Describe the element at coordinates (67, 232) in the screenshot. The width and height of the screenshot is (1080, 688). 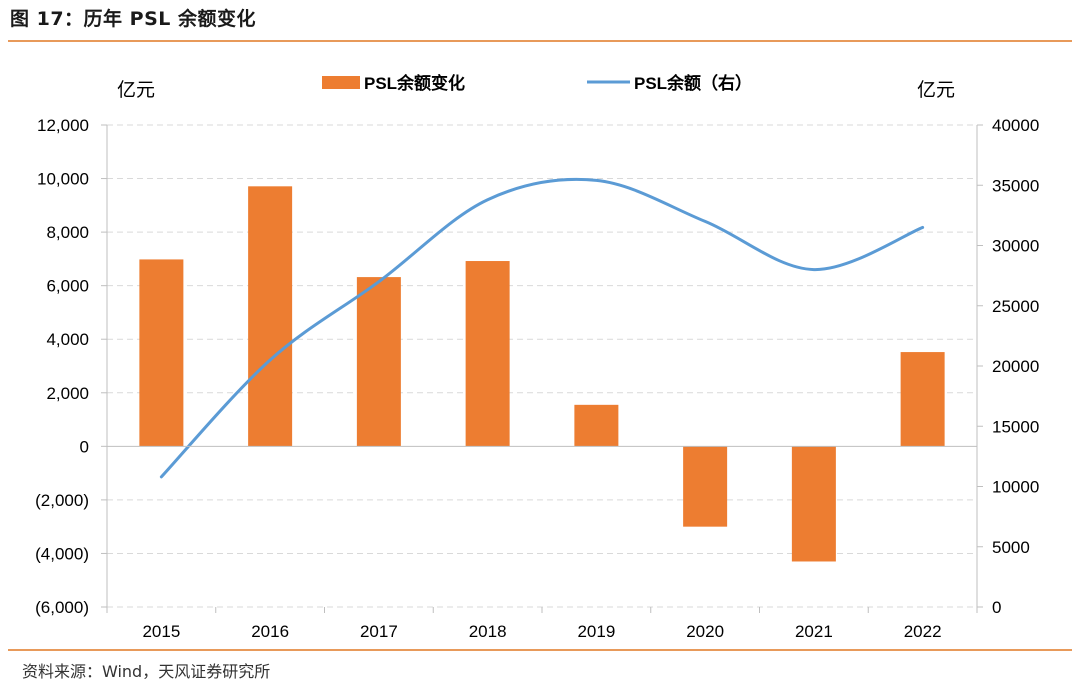
I see `left-tick-label: 8,000` at that location.